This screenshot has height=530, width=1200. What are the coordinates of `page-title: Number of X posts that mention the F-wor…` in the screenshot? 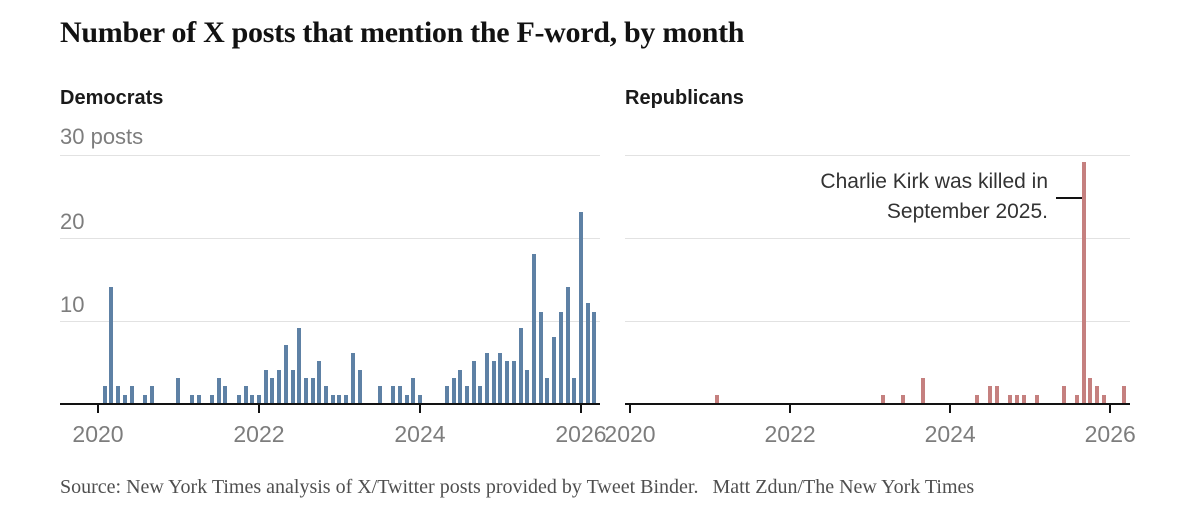 It's located at (402, 32).